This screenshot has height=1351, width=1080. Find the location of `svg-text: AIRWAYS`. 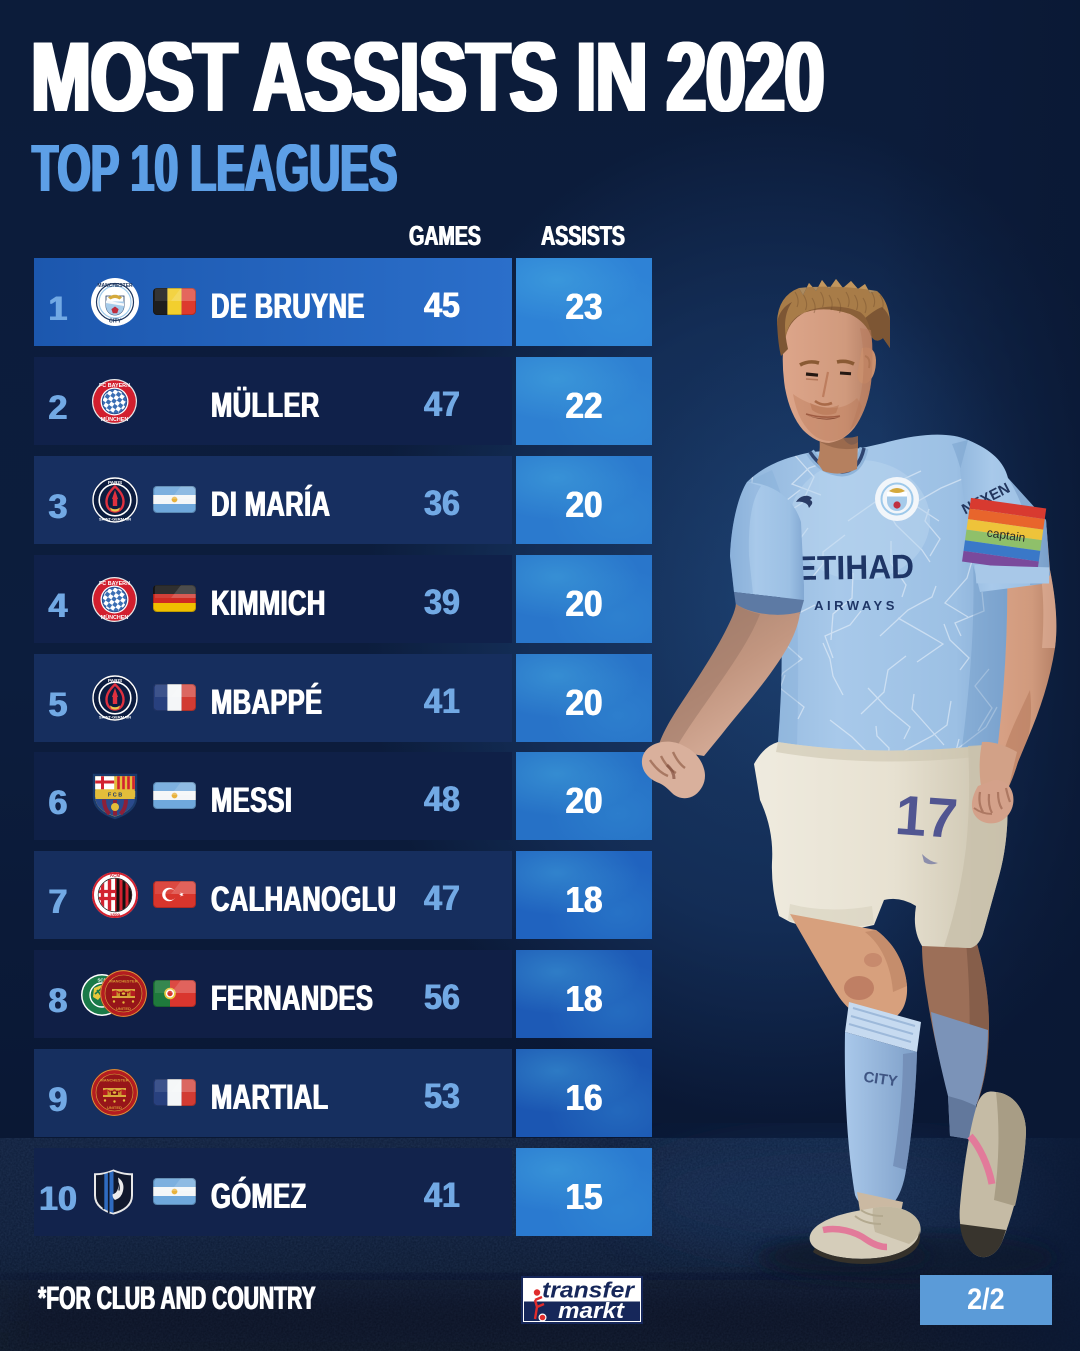

svg-text: AIRWAYS is located at coordinates (856, 605).